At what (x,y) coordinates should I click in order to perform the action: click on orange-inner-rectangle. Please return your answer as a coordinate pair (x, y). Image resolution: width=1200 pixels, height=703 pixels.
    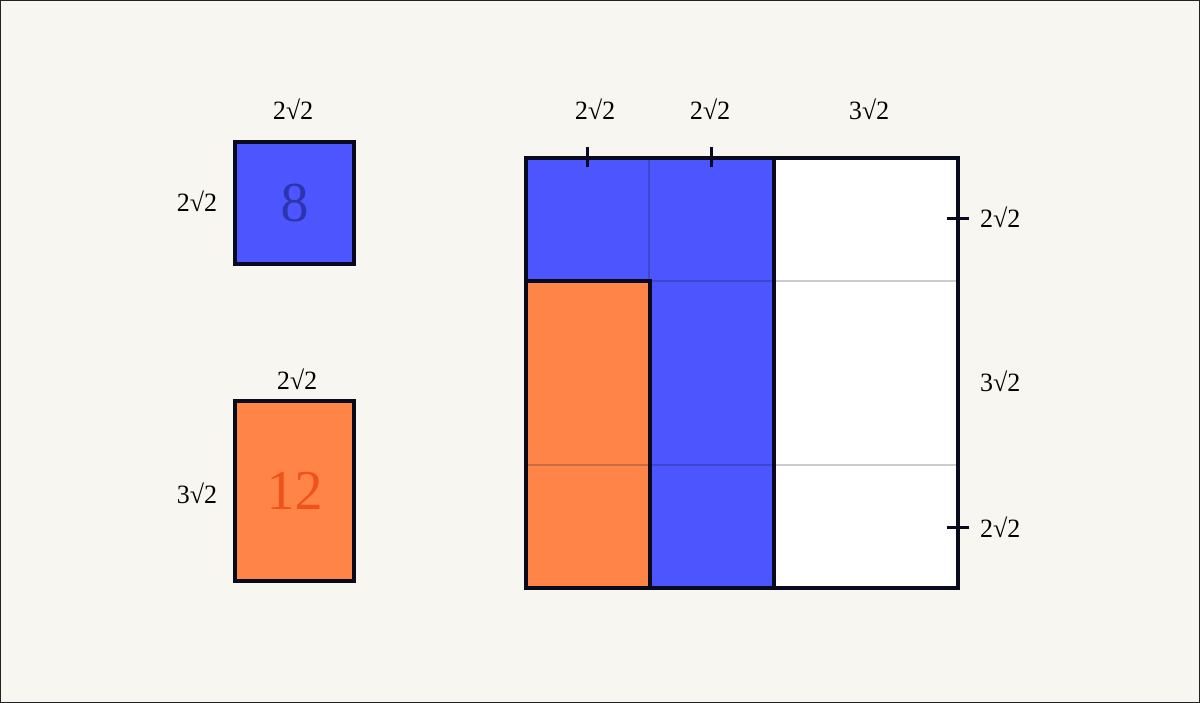
    Looking at the image, I should click on (588, 434).